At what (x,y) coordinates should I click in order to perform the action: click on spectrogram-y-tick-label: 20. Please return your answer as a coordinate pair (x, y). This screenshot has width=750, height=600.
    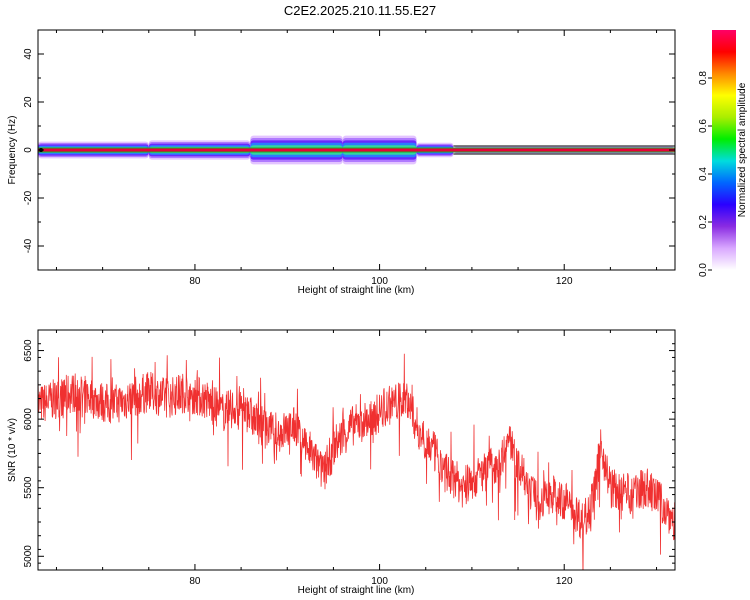
    Looking at the image, I should click on (28, 102).